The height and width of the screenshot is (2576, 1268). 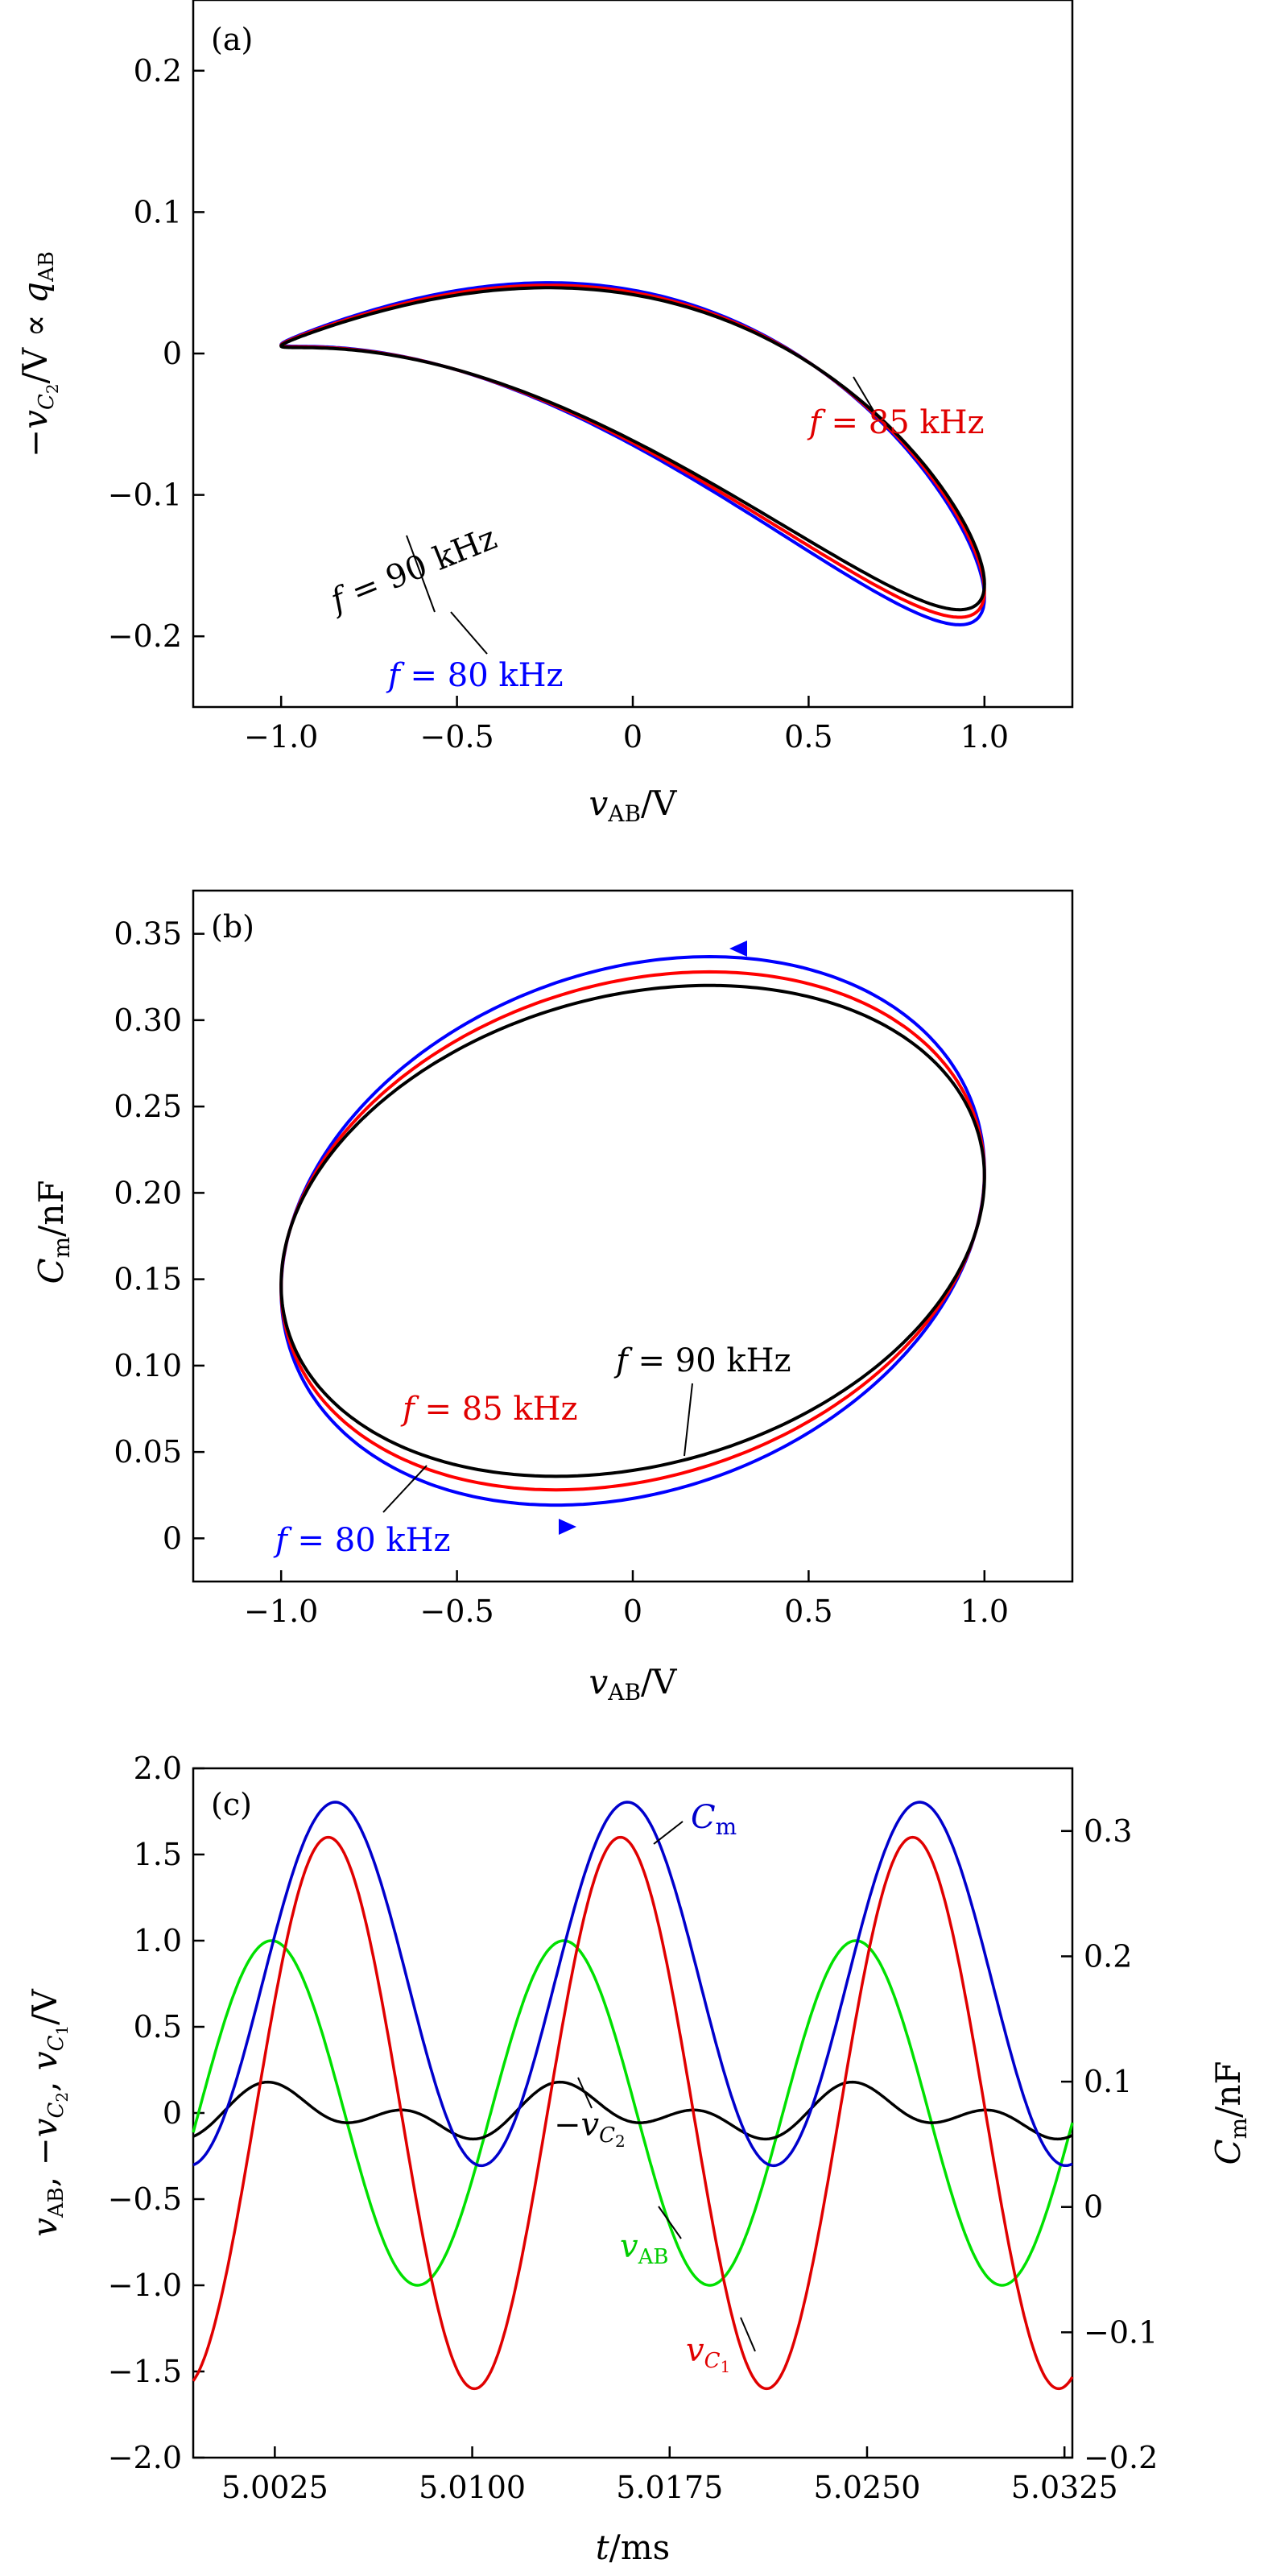 What do you see at coordinates (1064, 2488) in the screenshot?
I see `x-tick-label: 5.0325` at bounding box center [1064, 2488].